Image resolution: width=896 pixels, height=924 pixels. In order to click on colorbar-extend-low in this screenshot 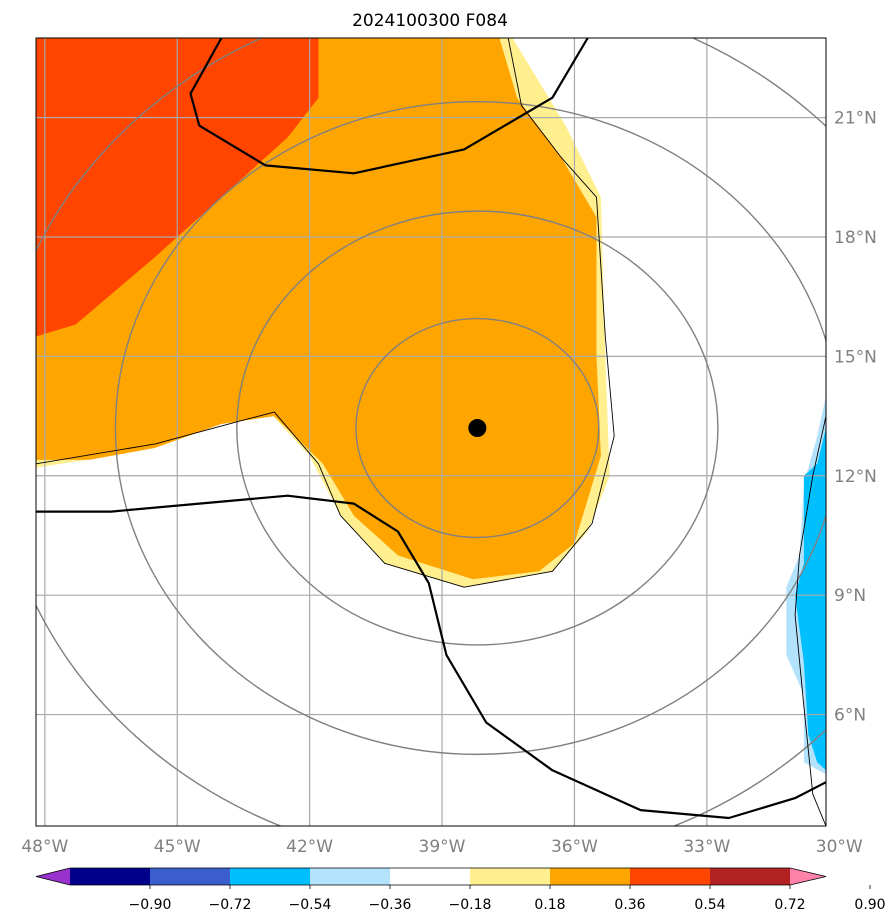, I will do `click(53, 876)`.